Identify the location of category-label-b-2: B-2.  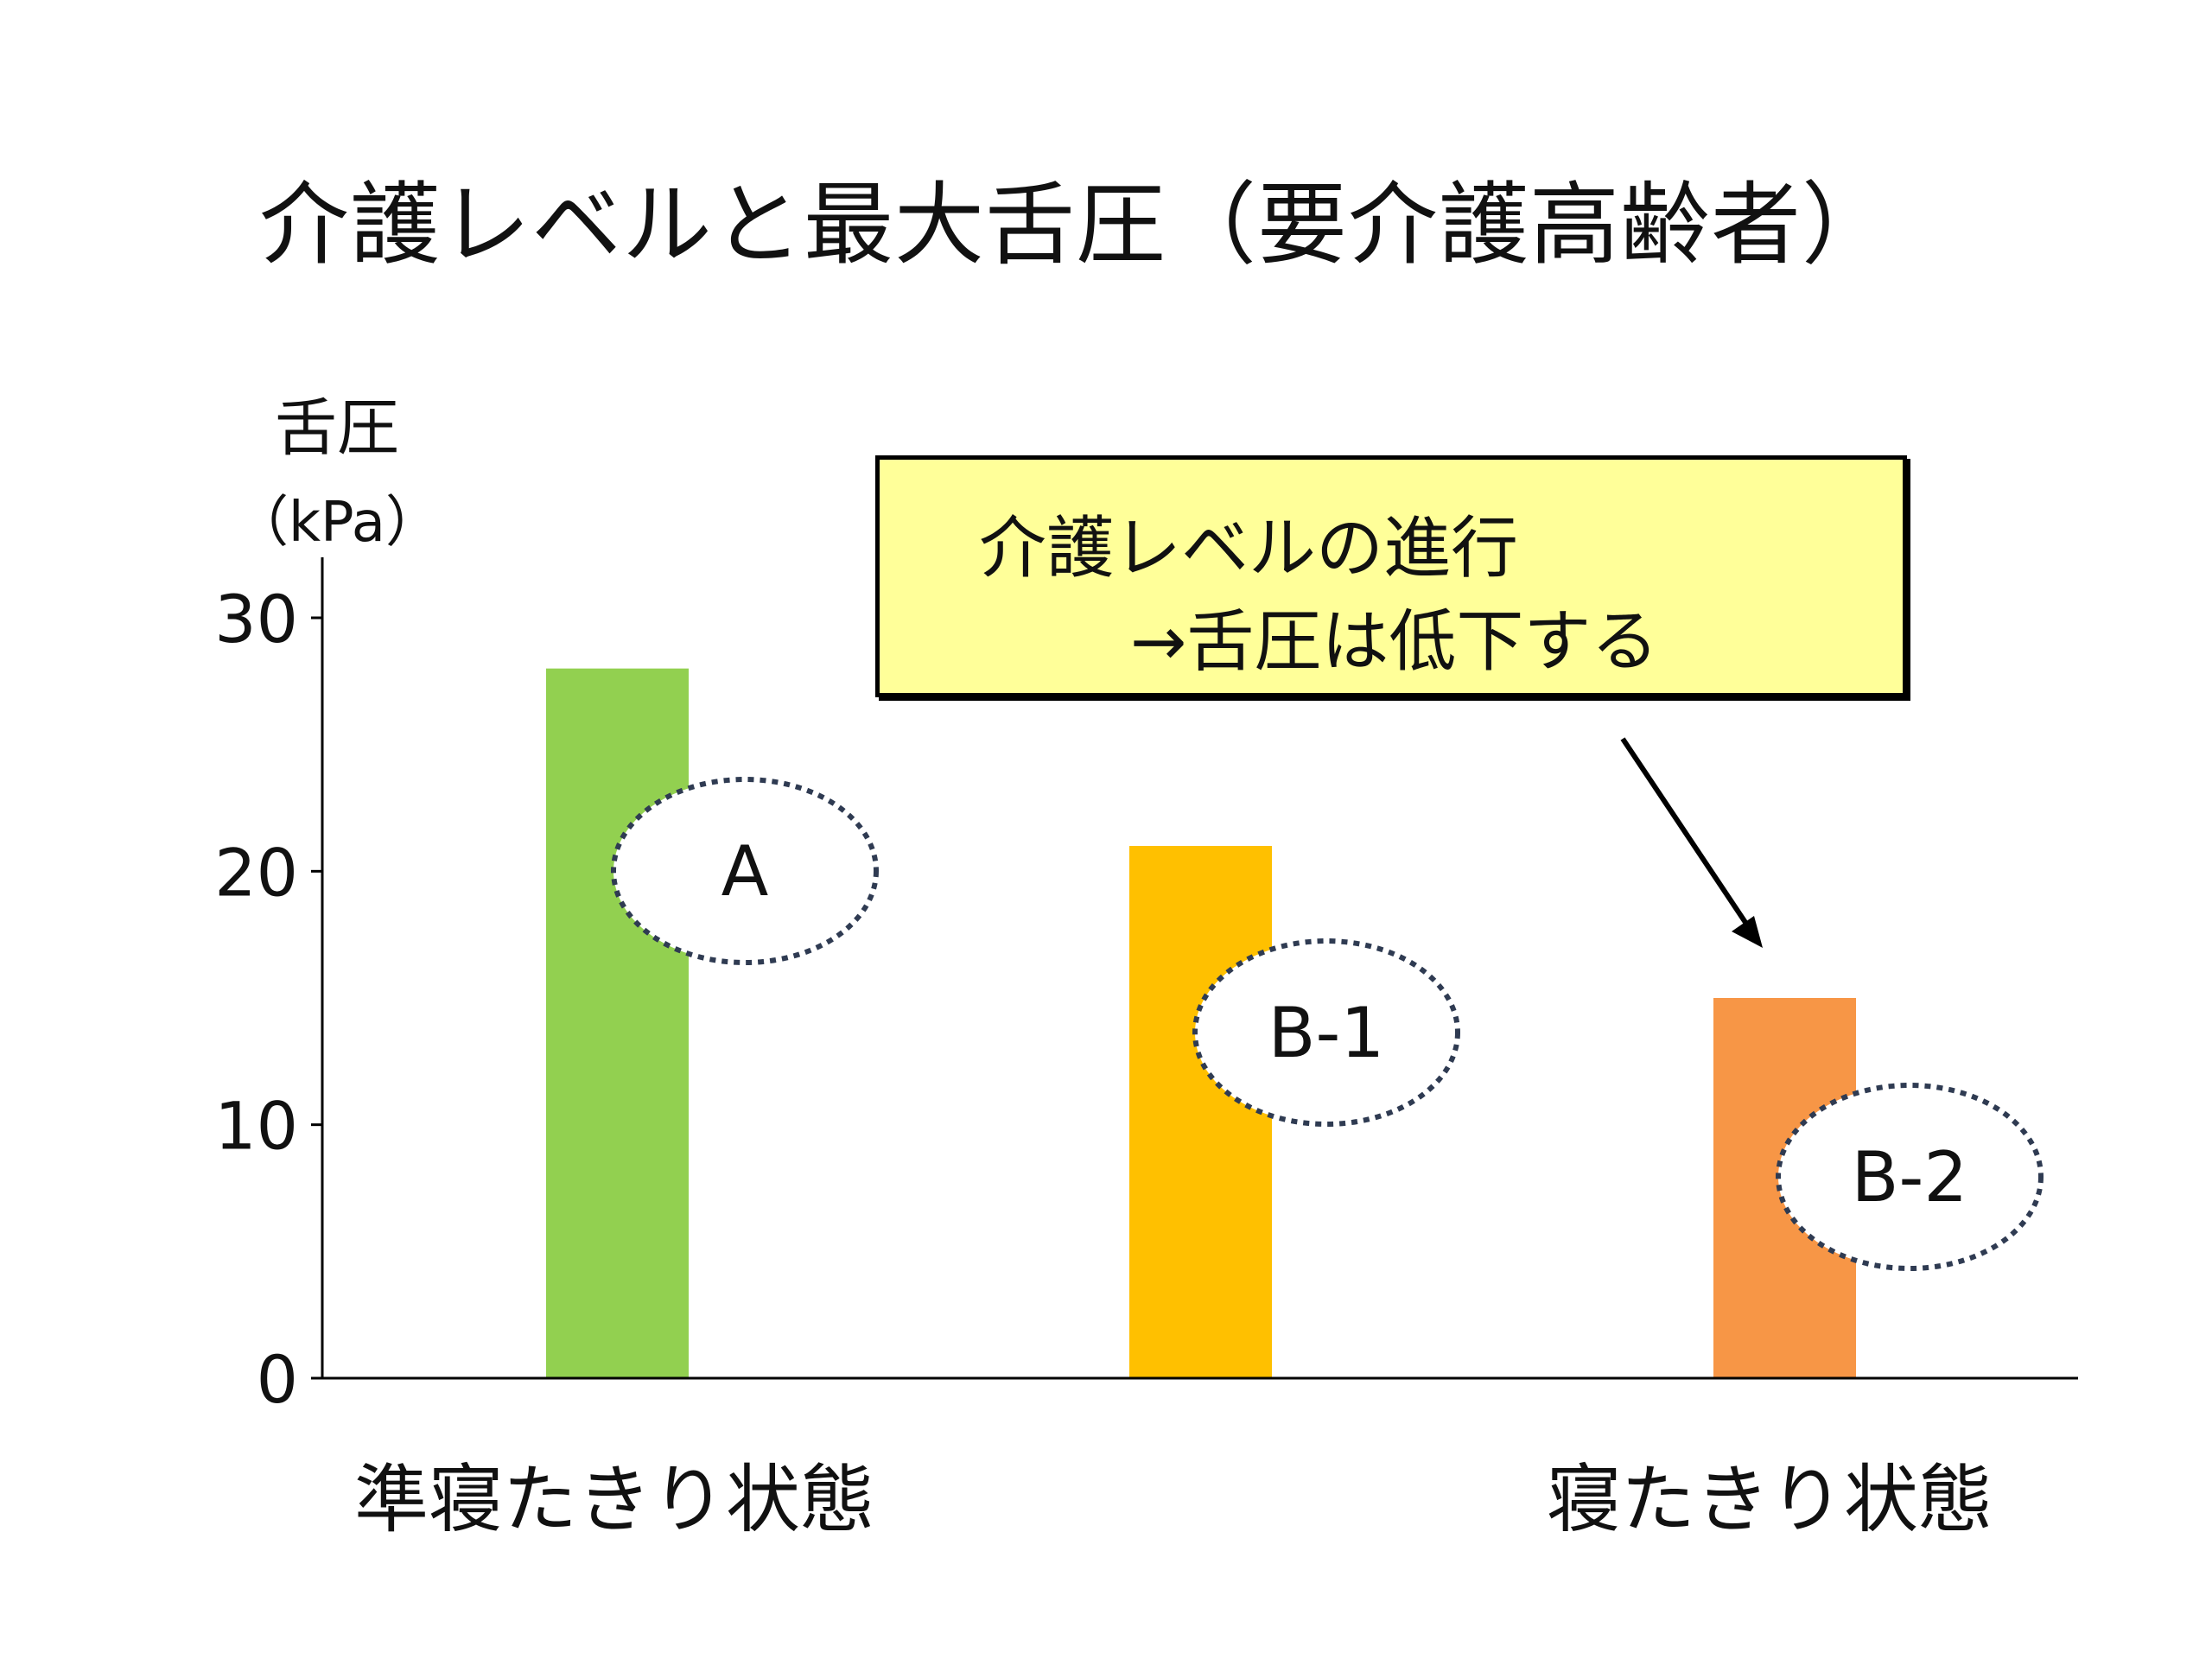
(1910, 1177).